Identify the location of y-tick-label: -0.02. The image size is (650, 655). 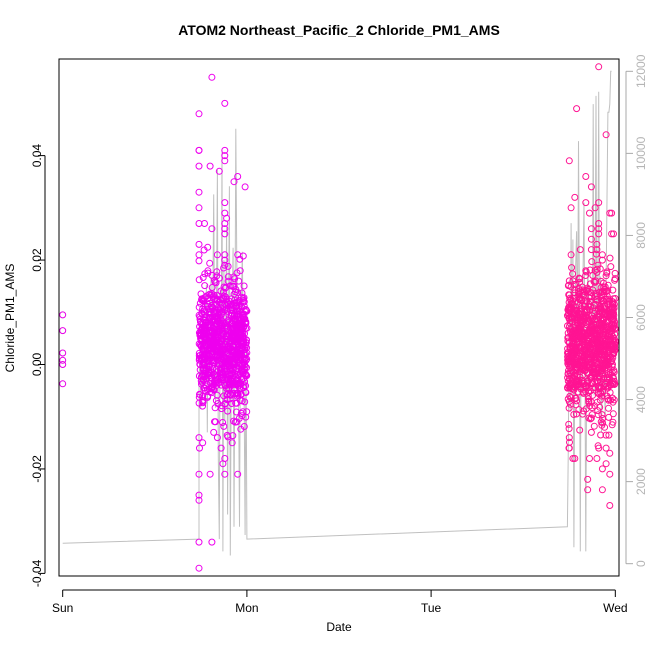
(37, 469).